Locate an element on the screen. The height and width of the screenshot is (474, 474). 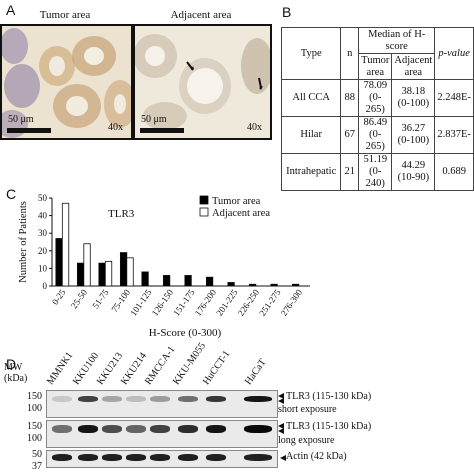
lane-label: HuCCT-1 is located at coordinates (216, 367).